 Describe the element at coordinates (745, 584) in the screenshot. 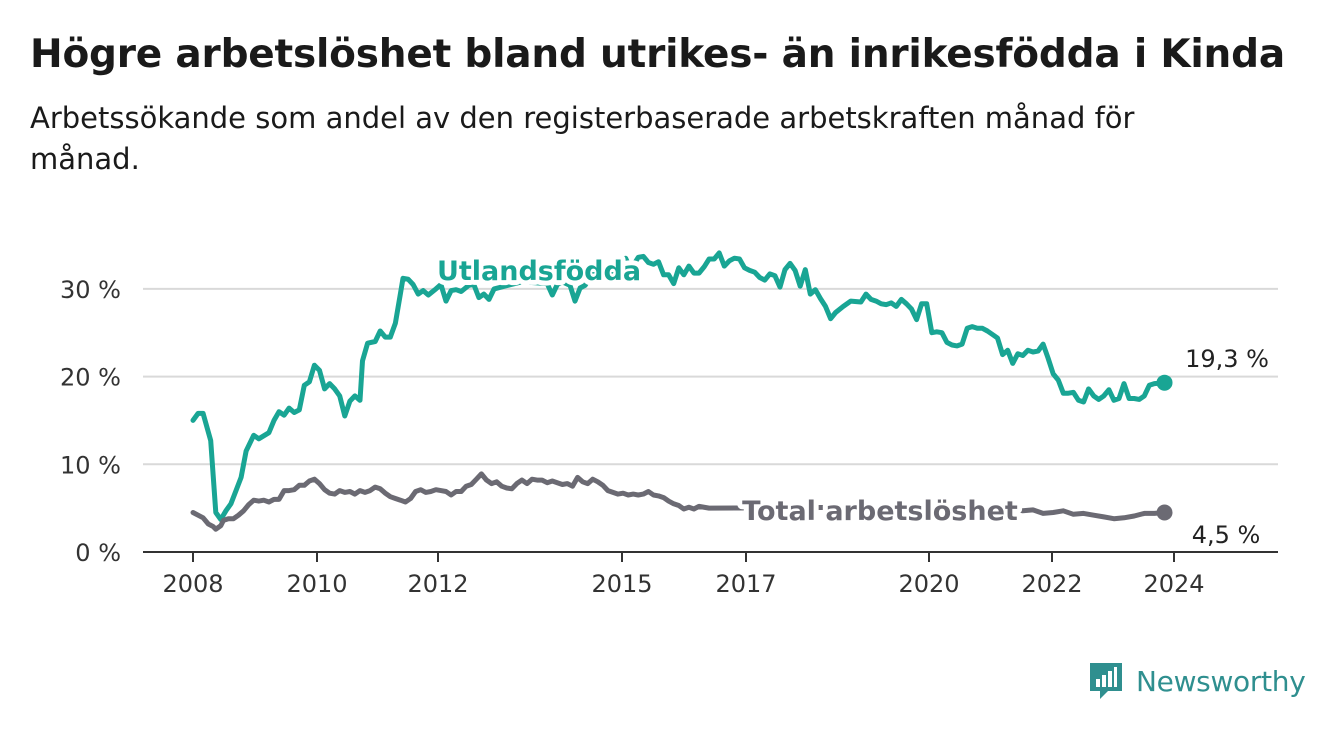

I see `x-tick-label: 2017` at that location.